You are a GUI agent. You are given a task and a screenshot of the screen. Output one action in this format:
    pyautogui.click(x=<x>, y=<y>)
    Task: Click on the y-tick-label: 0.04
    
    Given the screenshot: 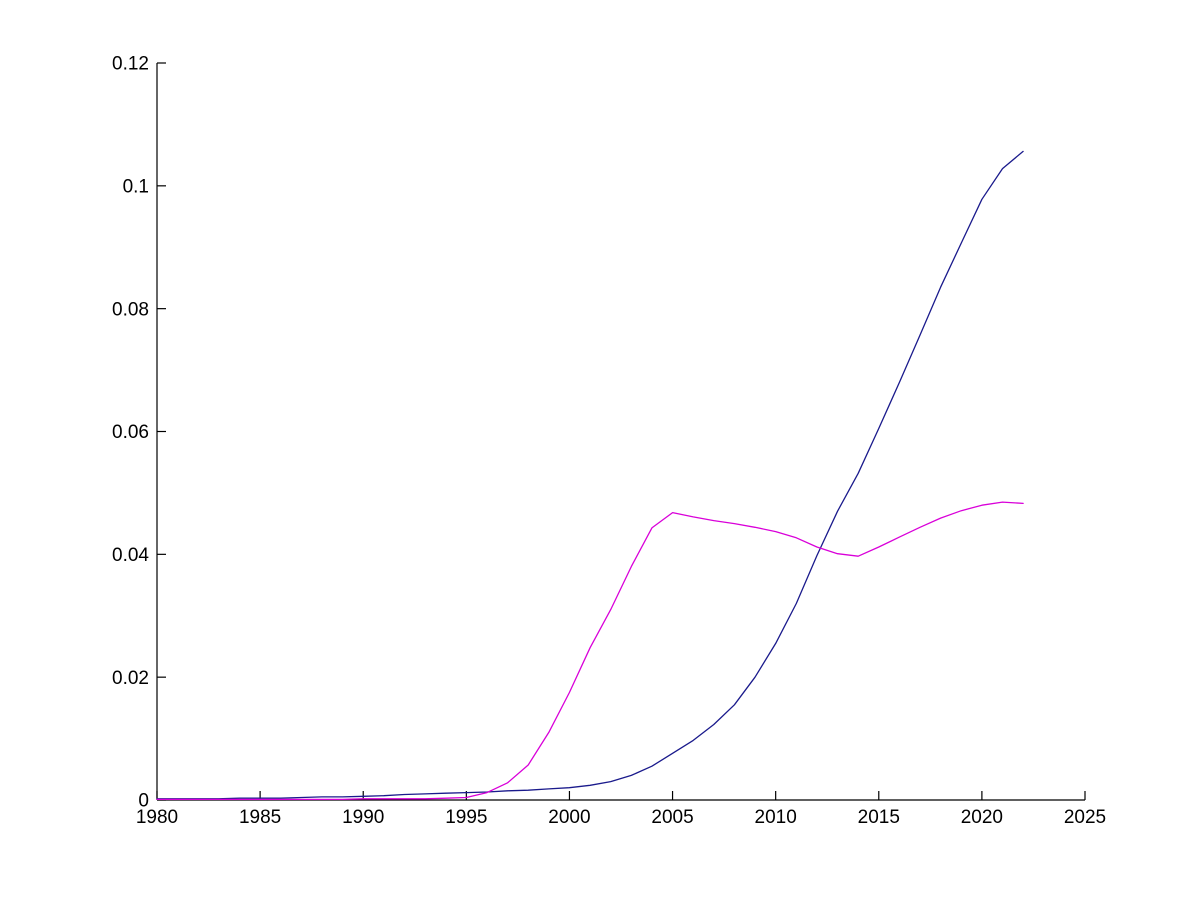 What is the action you would take?
    pyautogui.click(x=130, y=555)
    